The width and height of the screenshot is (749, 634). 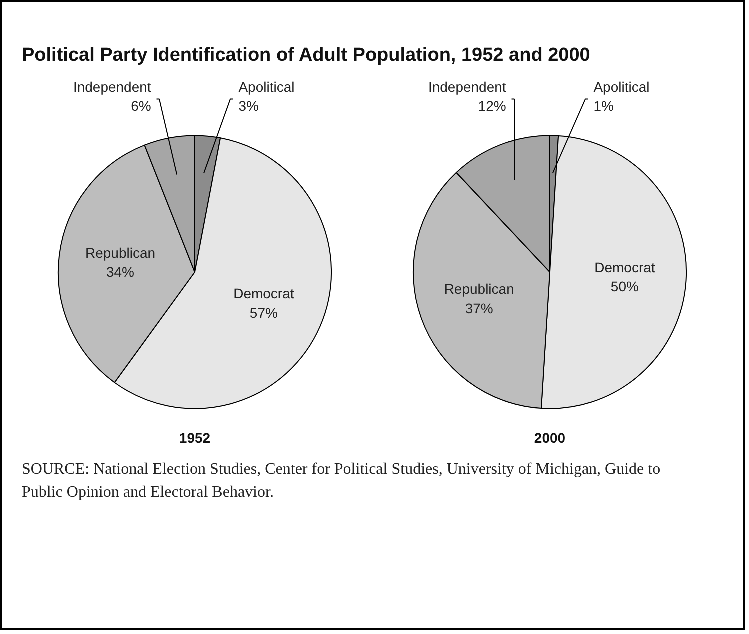 What do you see at coordinates (120, 272) in the screenshot?
I see `data-label: 34%` at bounding box center [120, 272].